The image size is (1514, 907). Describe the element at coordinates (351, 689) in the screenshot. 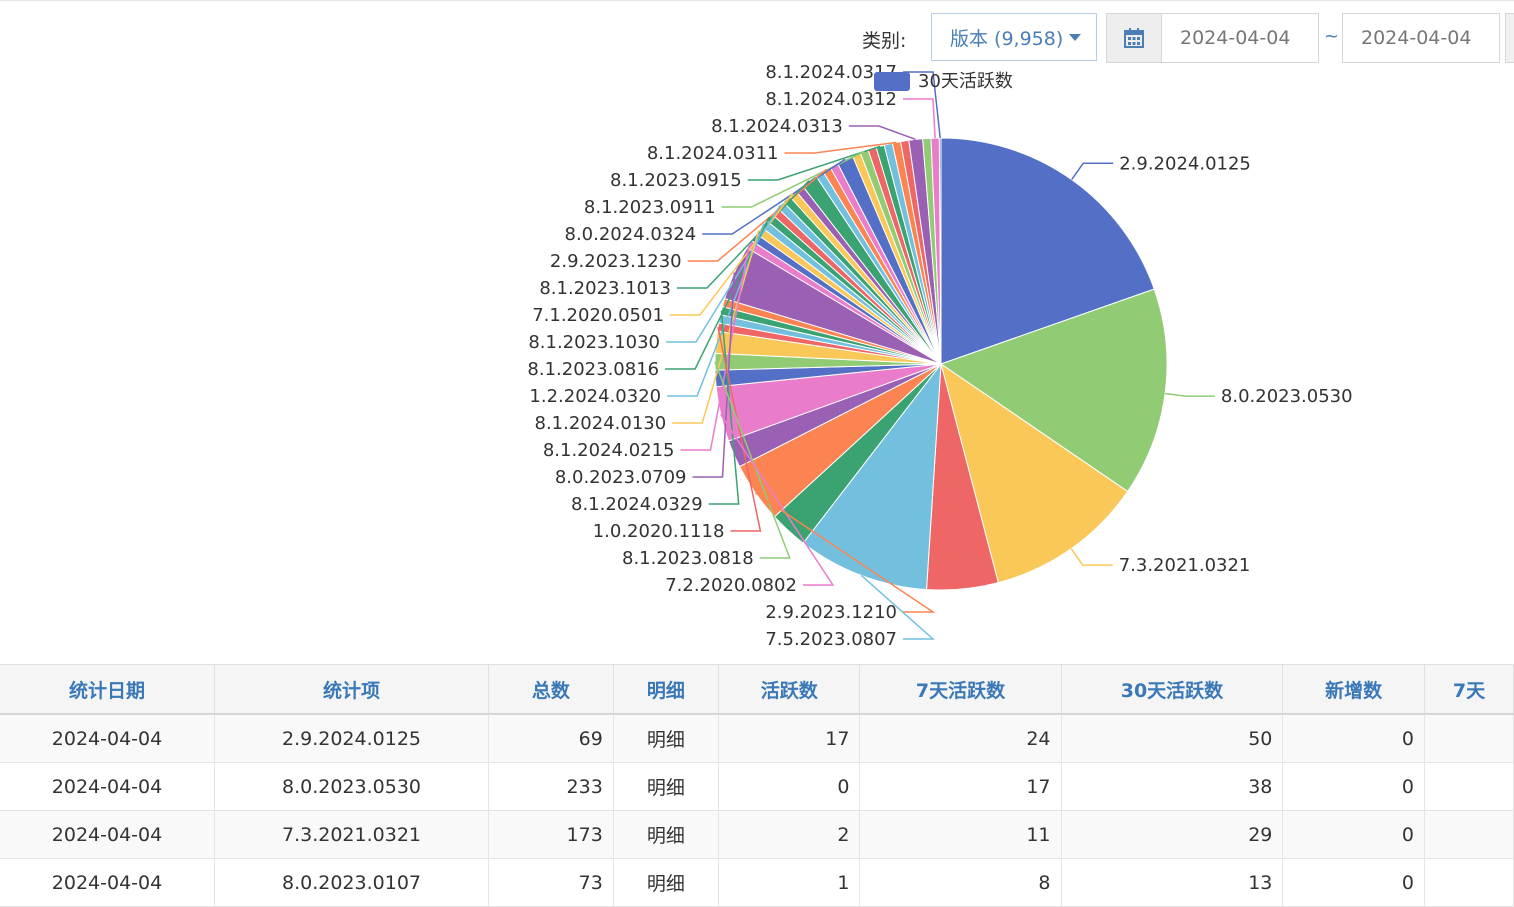

I see `column-header: 统计项` at that location.